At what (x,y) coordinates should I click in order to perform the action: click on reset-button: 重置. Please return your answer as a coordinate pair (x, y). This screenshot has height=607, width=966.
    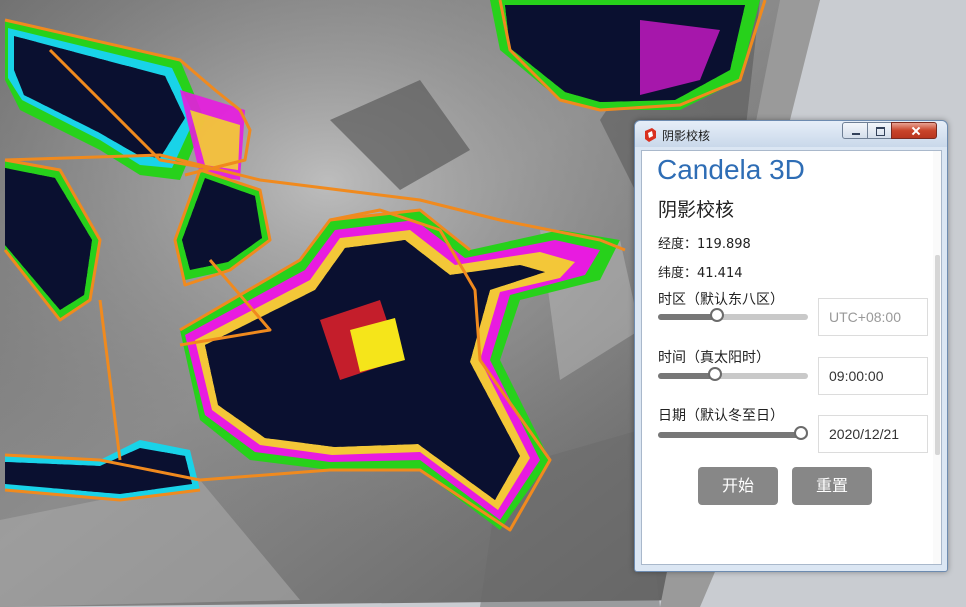
    Looking at the image, I should click on (832, 486).